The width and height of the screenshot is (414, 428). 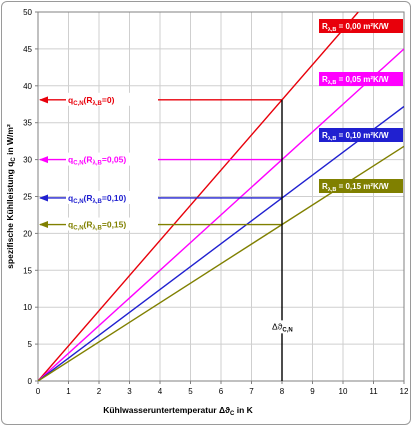 I want to click on x-tick-label: 0, so click(x=38, y=391).